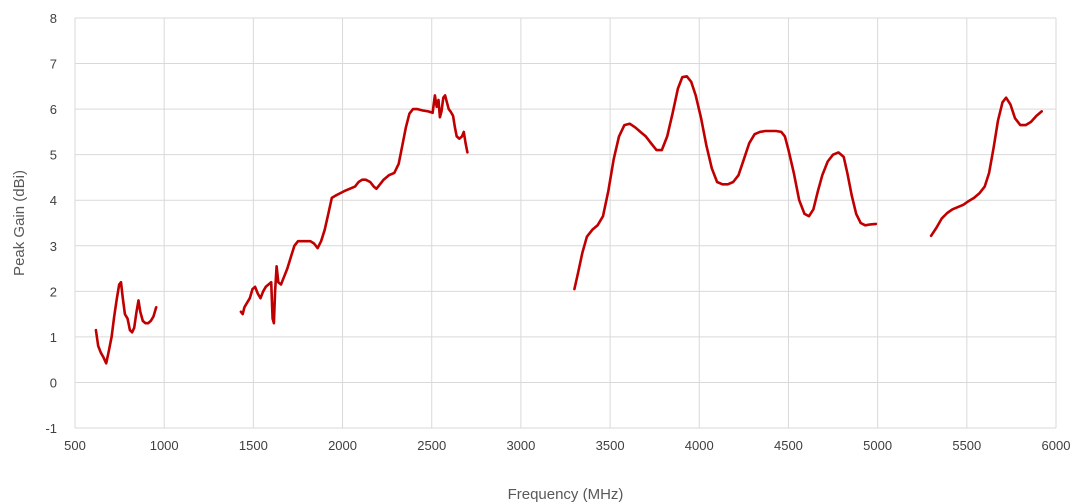 The image size is (1083, 504). Describe the element at coordinates (53, 382) in the screenshot. I see `y-tick-label: 0` at that location.